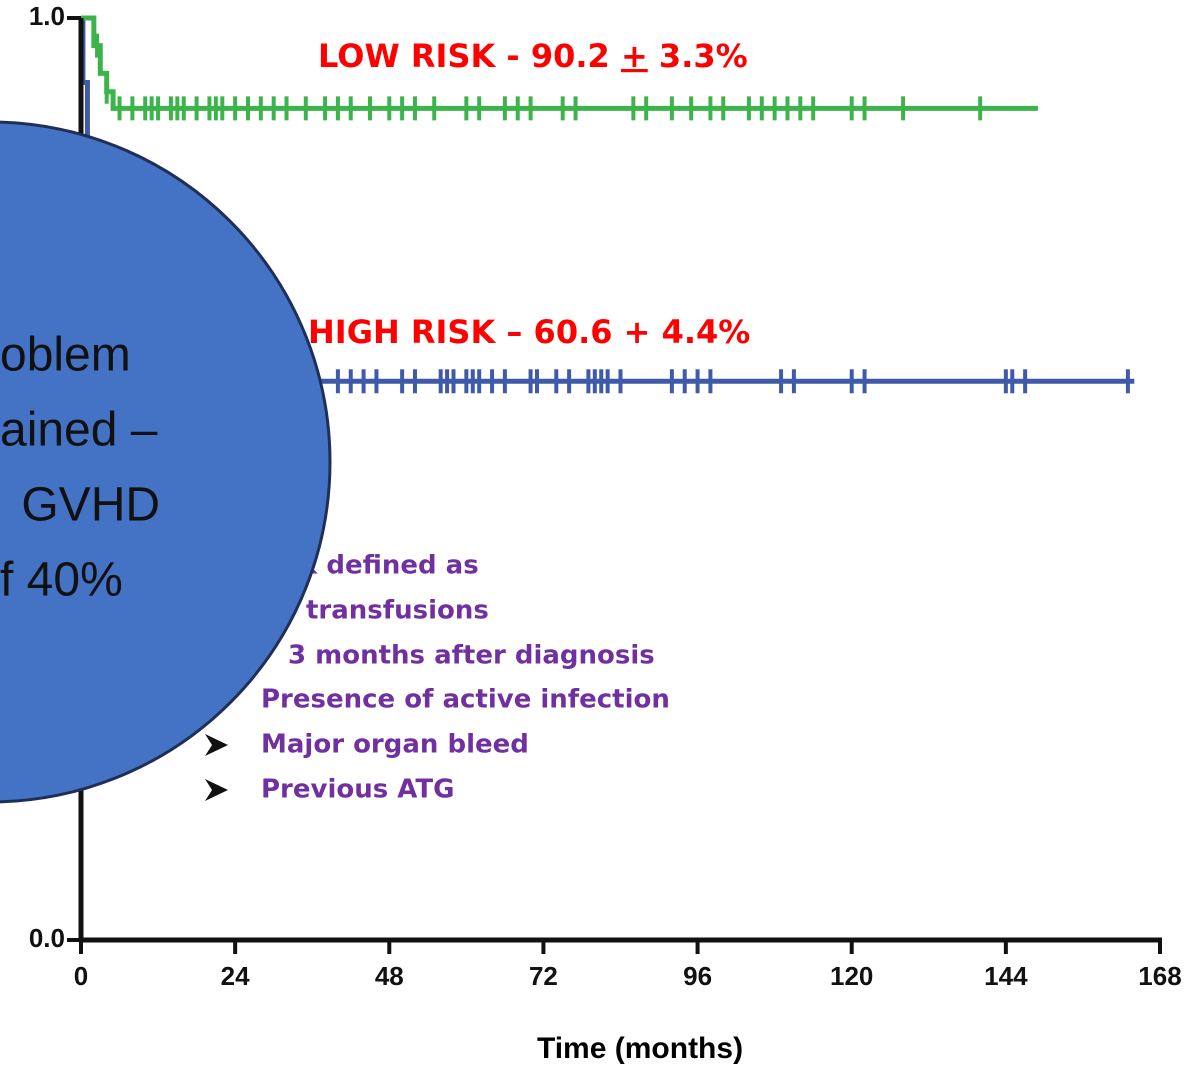 The width and height of the screenshot is (1191, 1074). What do you see at coordinates (79, 430) in the screenshot?
I see `bubble-text: ained –` at bounding box center [79, 430].